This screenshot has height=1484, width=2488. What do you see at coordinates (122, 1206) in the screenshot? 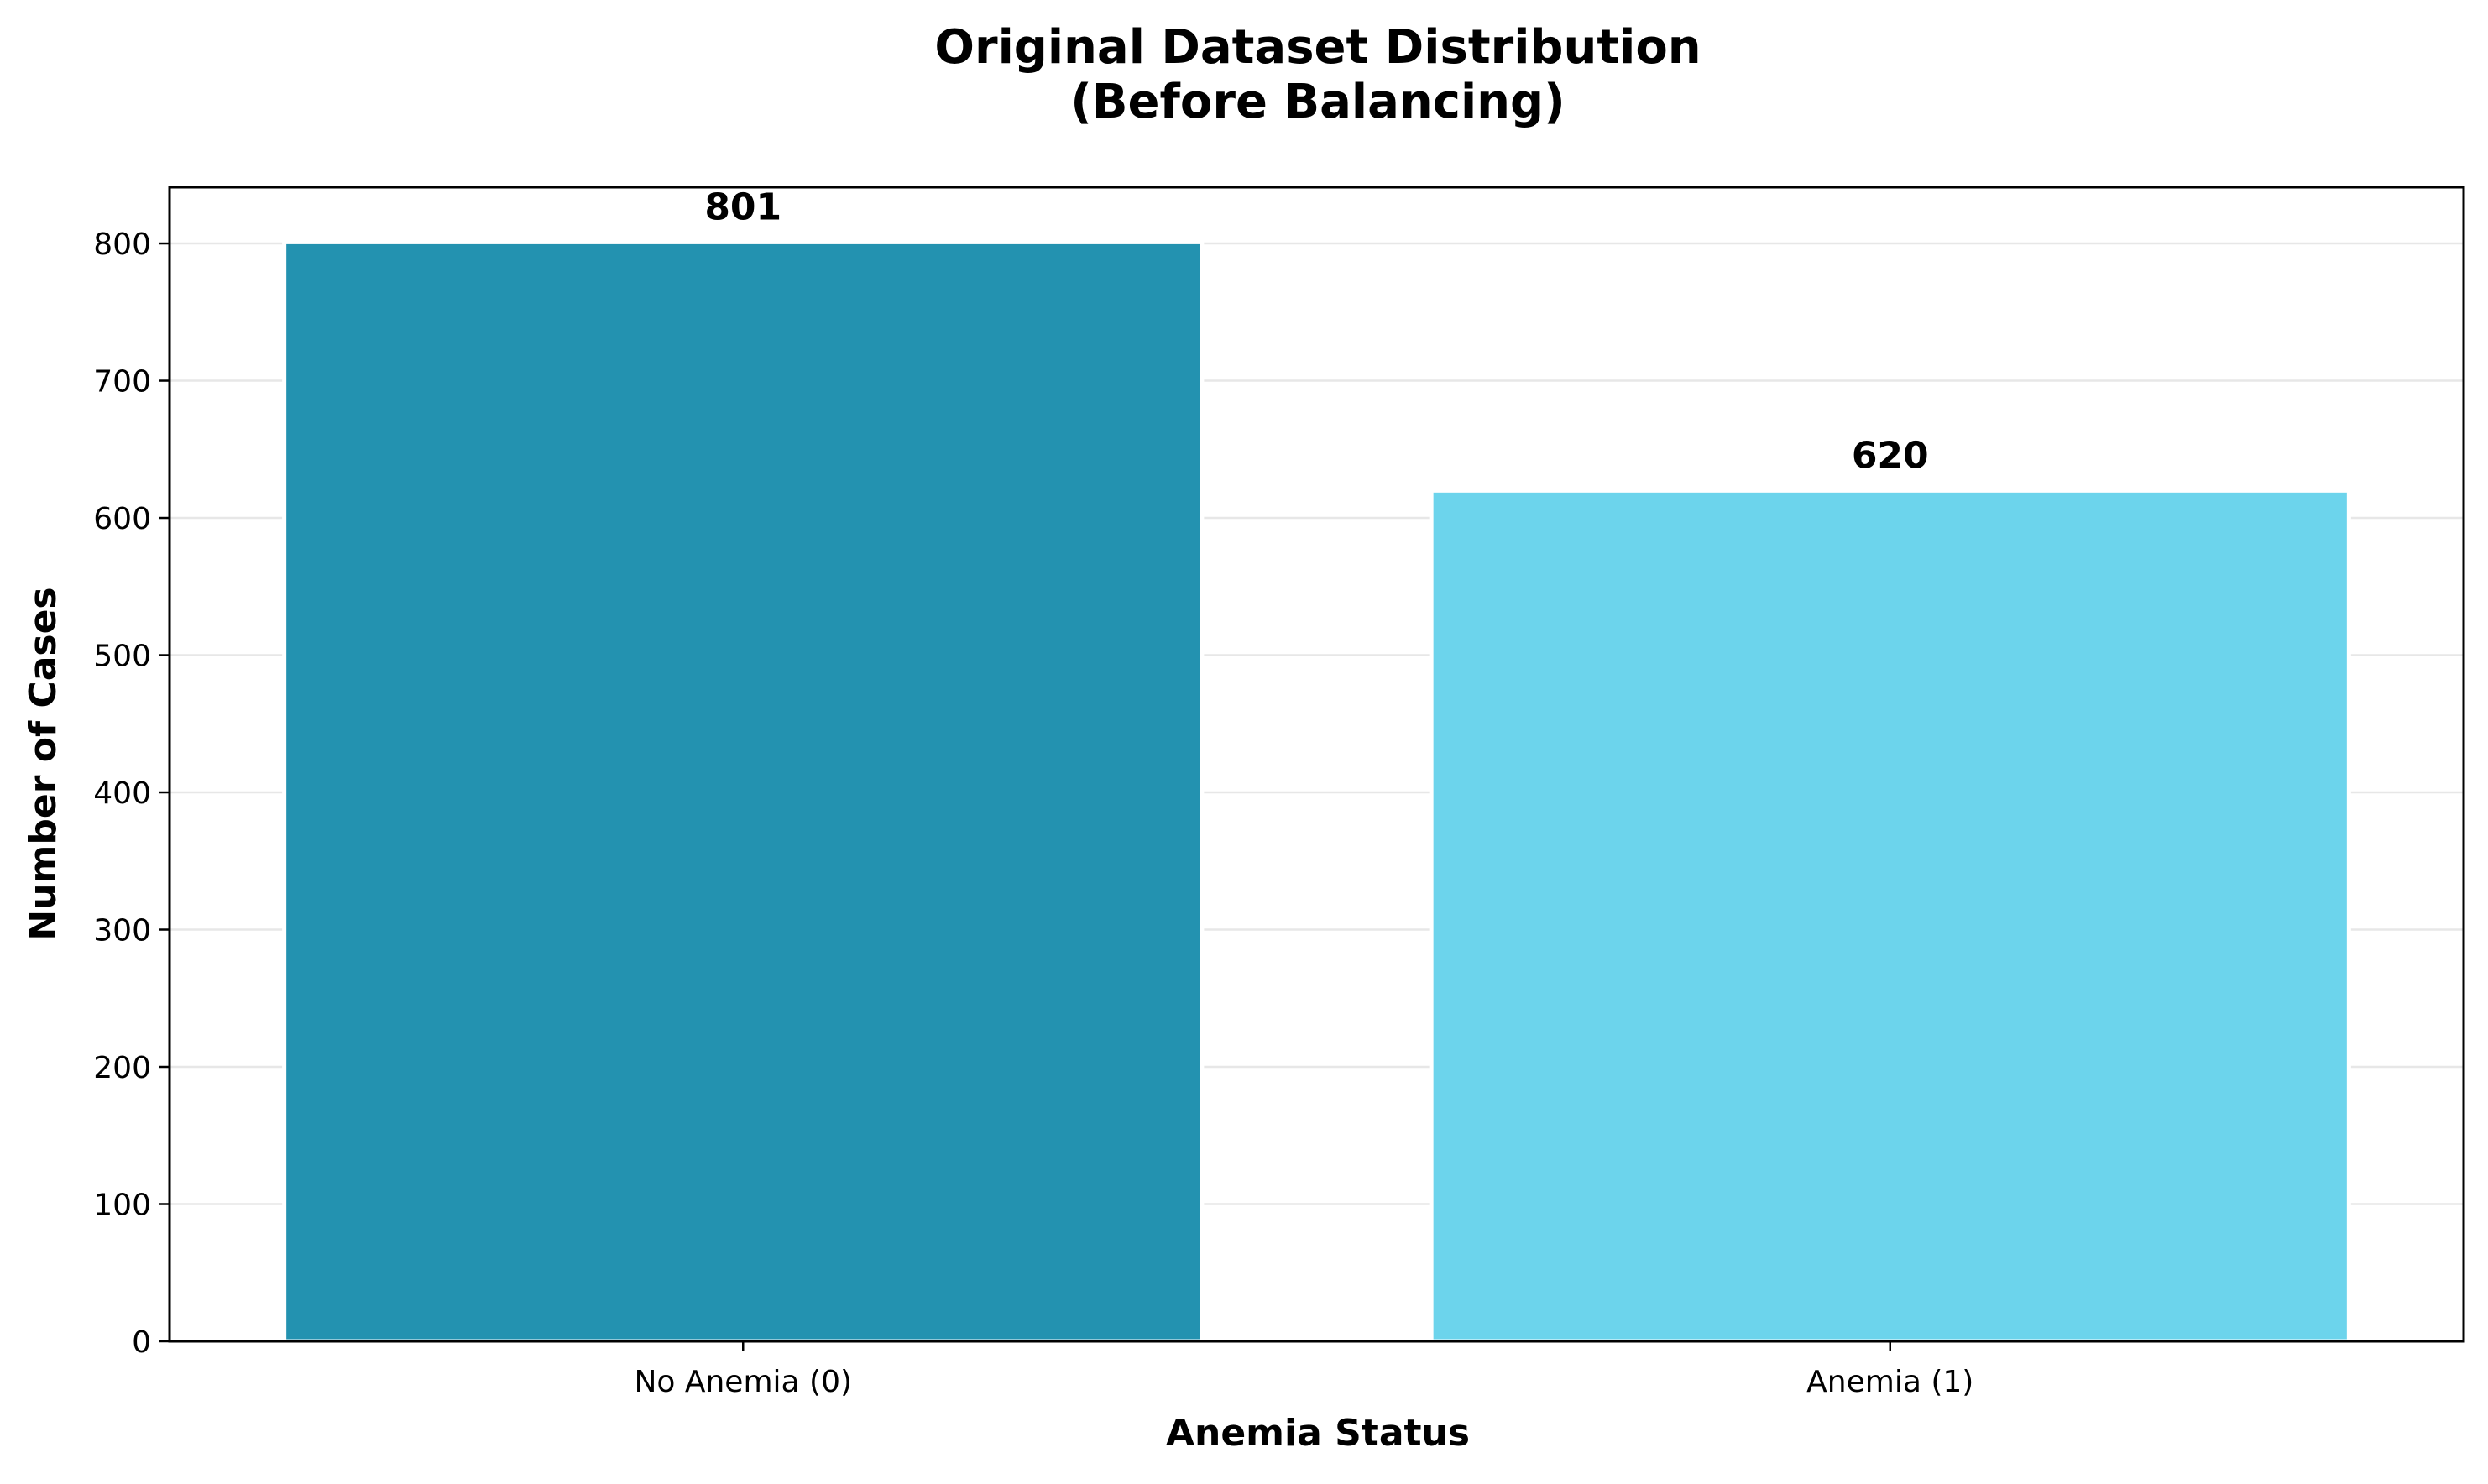
I see `y-tick-label: 100` at bounding box center [122, 1206].